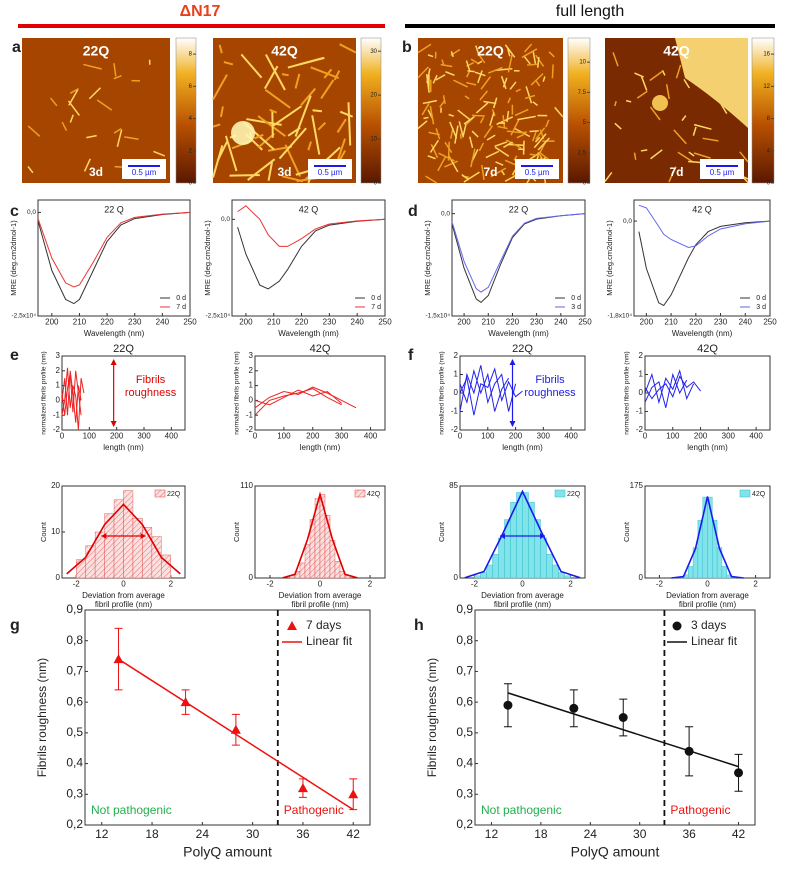 The width and height of the screenshot is (787, 872). Describe the element at coordinates (453, 485) in the screenshot. I see `y-tick-label: 85` at that location.